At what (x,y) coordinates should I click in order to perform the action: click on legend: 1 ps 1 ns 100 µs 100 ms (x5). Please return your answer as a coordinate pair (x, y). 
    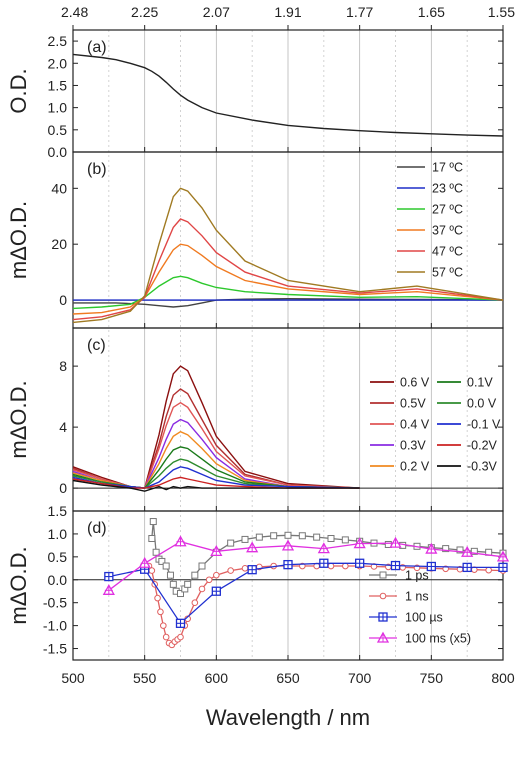
    Looking at the image, I should click on (420, 607).